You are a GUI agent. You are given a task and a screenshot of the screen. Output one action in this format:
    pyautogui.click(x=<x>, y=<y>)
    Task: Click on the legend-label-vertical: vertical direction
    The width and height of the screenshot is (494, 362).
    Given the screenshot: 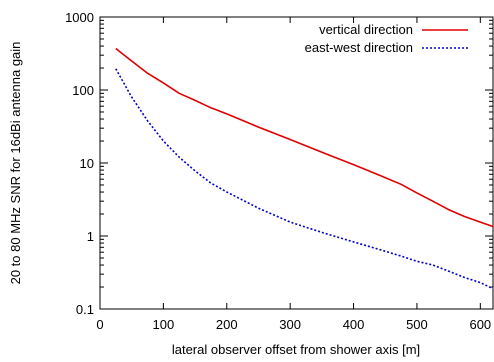 What is the action you would take?
    pyautogui.click(x=366, y=29)
    